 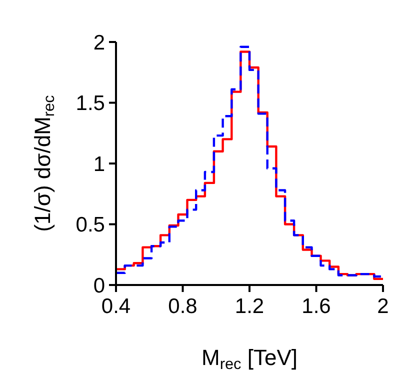 I want to click on y-tick-label: 0, so click(x=99, y=286).